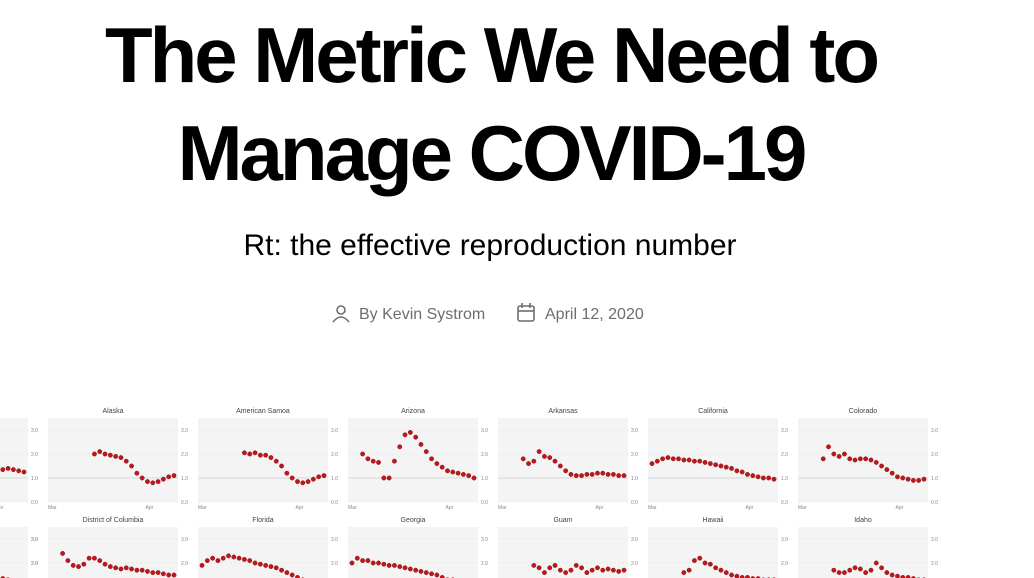 This screenshot has width=1034, height=578. What do you see at coordinates (863, 411) in the screenshot?
I see `panel-title: Colorado` at bounding box center [863, 411].